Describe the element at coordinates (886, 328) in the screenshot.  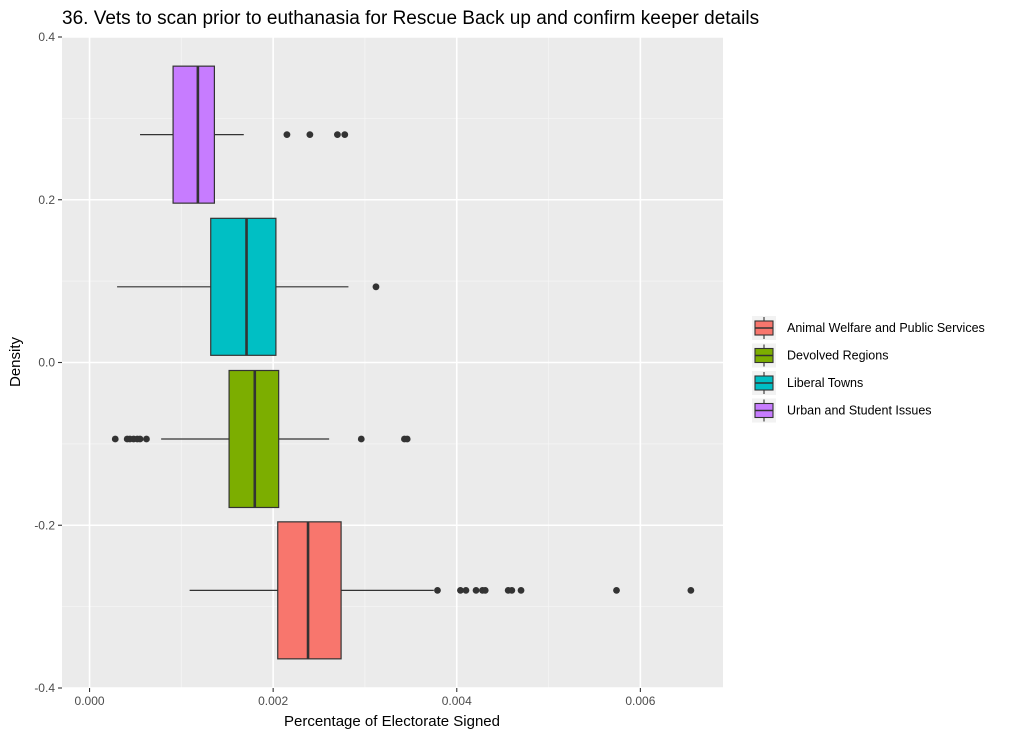
I see `legend-label: Animal Welfare and Public Services` at that location.